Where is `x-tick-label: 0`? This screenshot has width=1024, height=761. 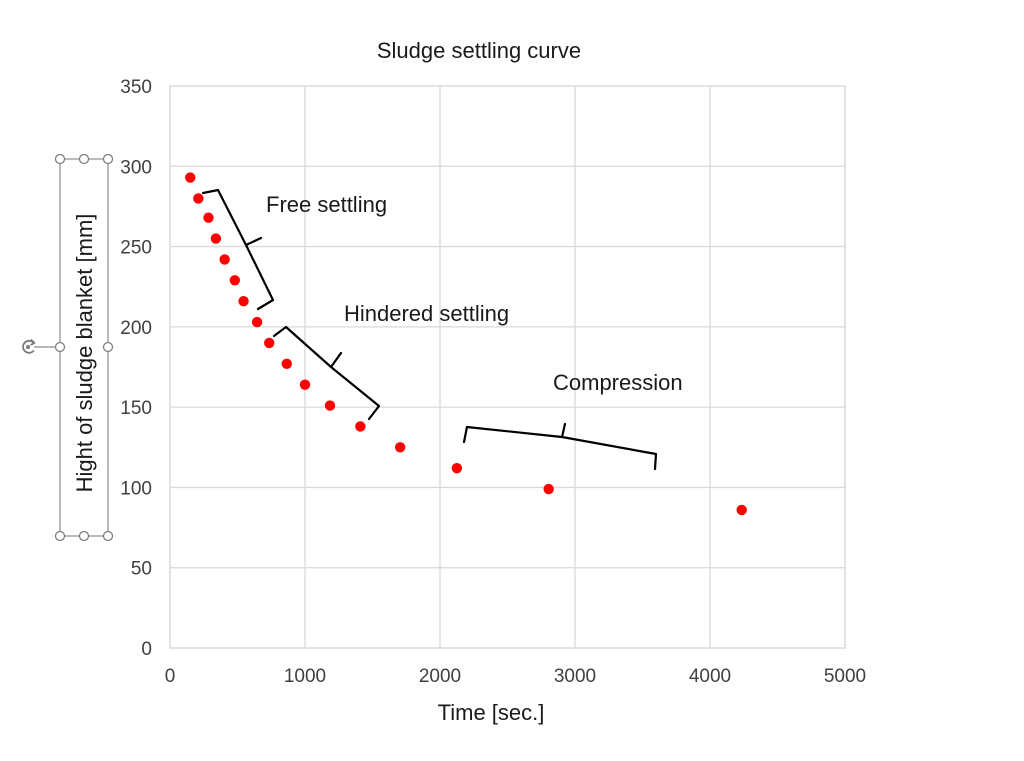 x-tick-label: 0 is located at coordinates (170, 676).